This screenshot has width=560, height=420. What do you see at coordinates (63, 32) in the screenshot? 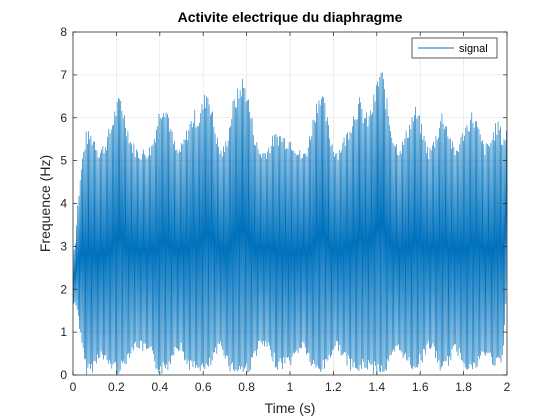
I see `y-tick-label: 8` at bounding box center [63, 32].